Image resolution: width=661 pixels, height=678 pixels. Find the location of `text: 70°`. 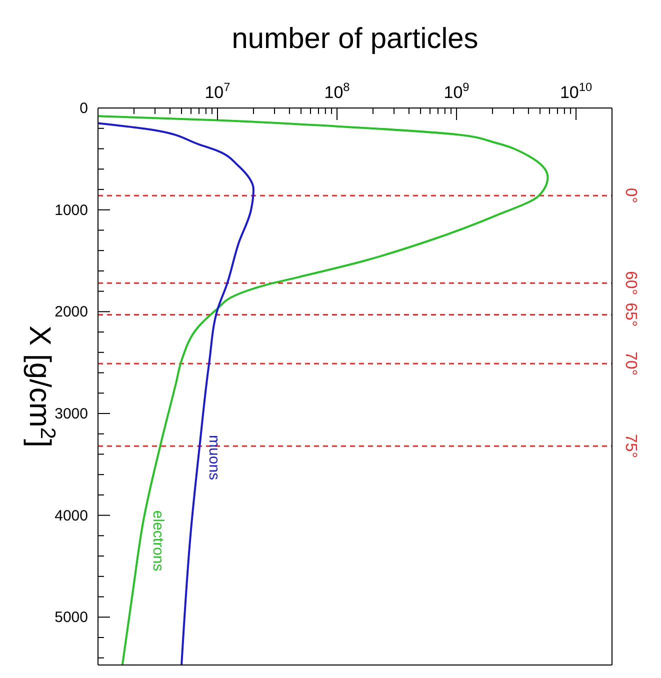

text: 70° is located at coordinates (630, 363).